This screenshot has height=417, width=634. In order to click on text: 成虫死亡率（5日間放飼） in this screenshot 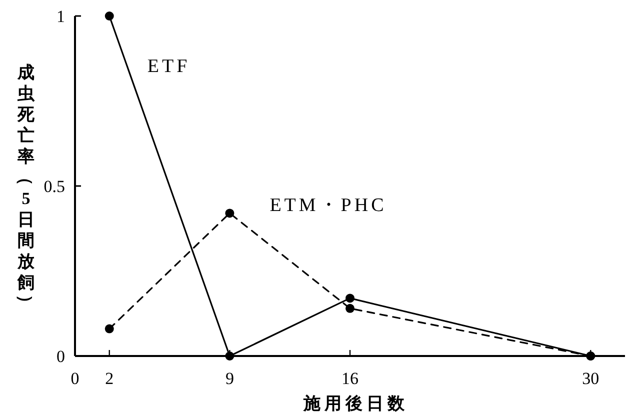, I will do `click(26, 187)`.